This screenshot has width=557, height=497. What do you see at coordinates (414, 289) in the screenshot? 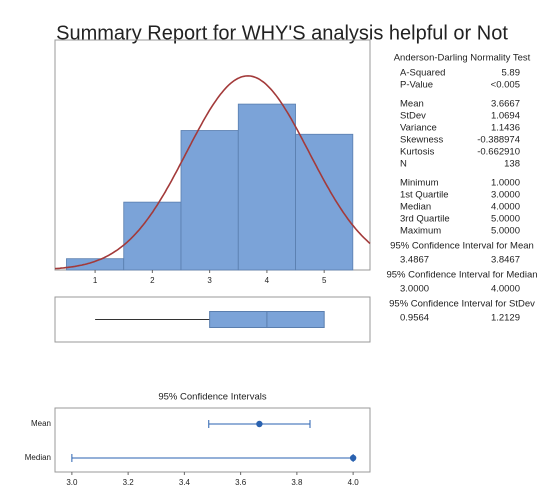
I see `interval-low: 3.0000` at bounding box center [414, 289].